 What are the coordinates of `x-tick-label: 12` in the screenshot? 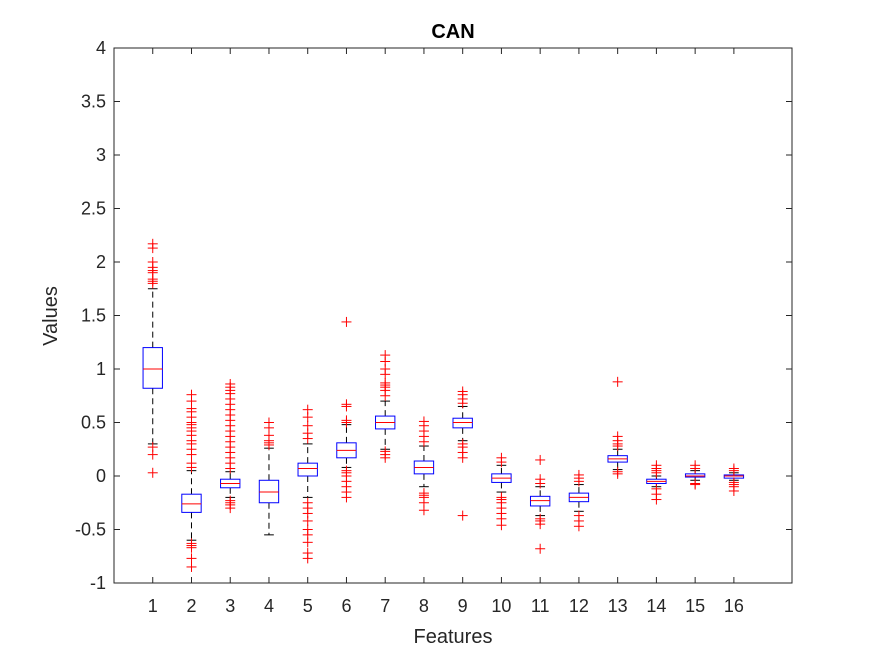 It's located at (579, 606).